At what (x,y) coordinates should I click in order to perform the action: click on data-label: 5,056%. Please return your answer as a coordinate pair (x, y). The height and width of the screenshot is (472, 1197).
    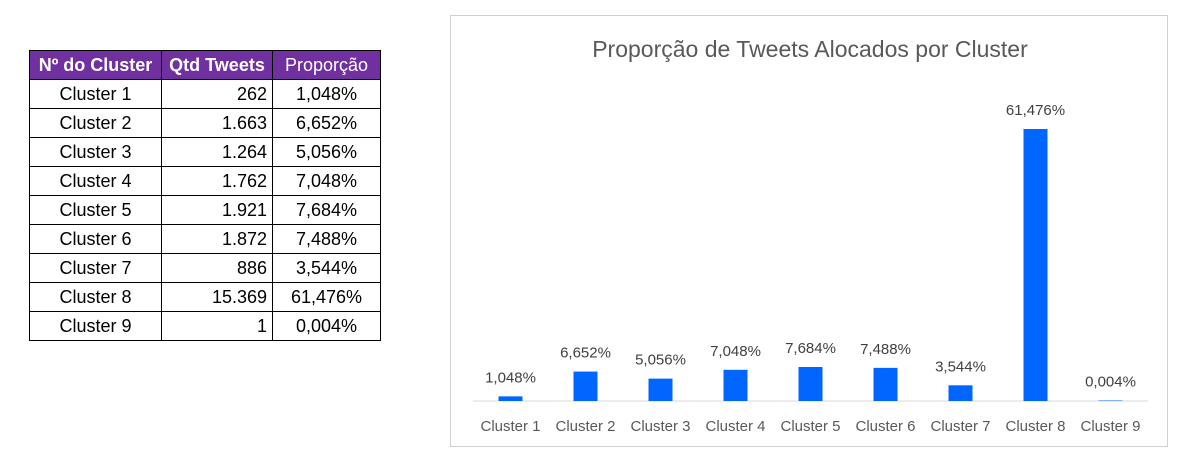
    Looking at the image, I should click on (660, 360).